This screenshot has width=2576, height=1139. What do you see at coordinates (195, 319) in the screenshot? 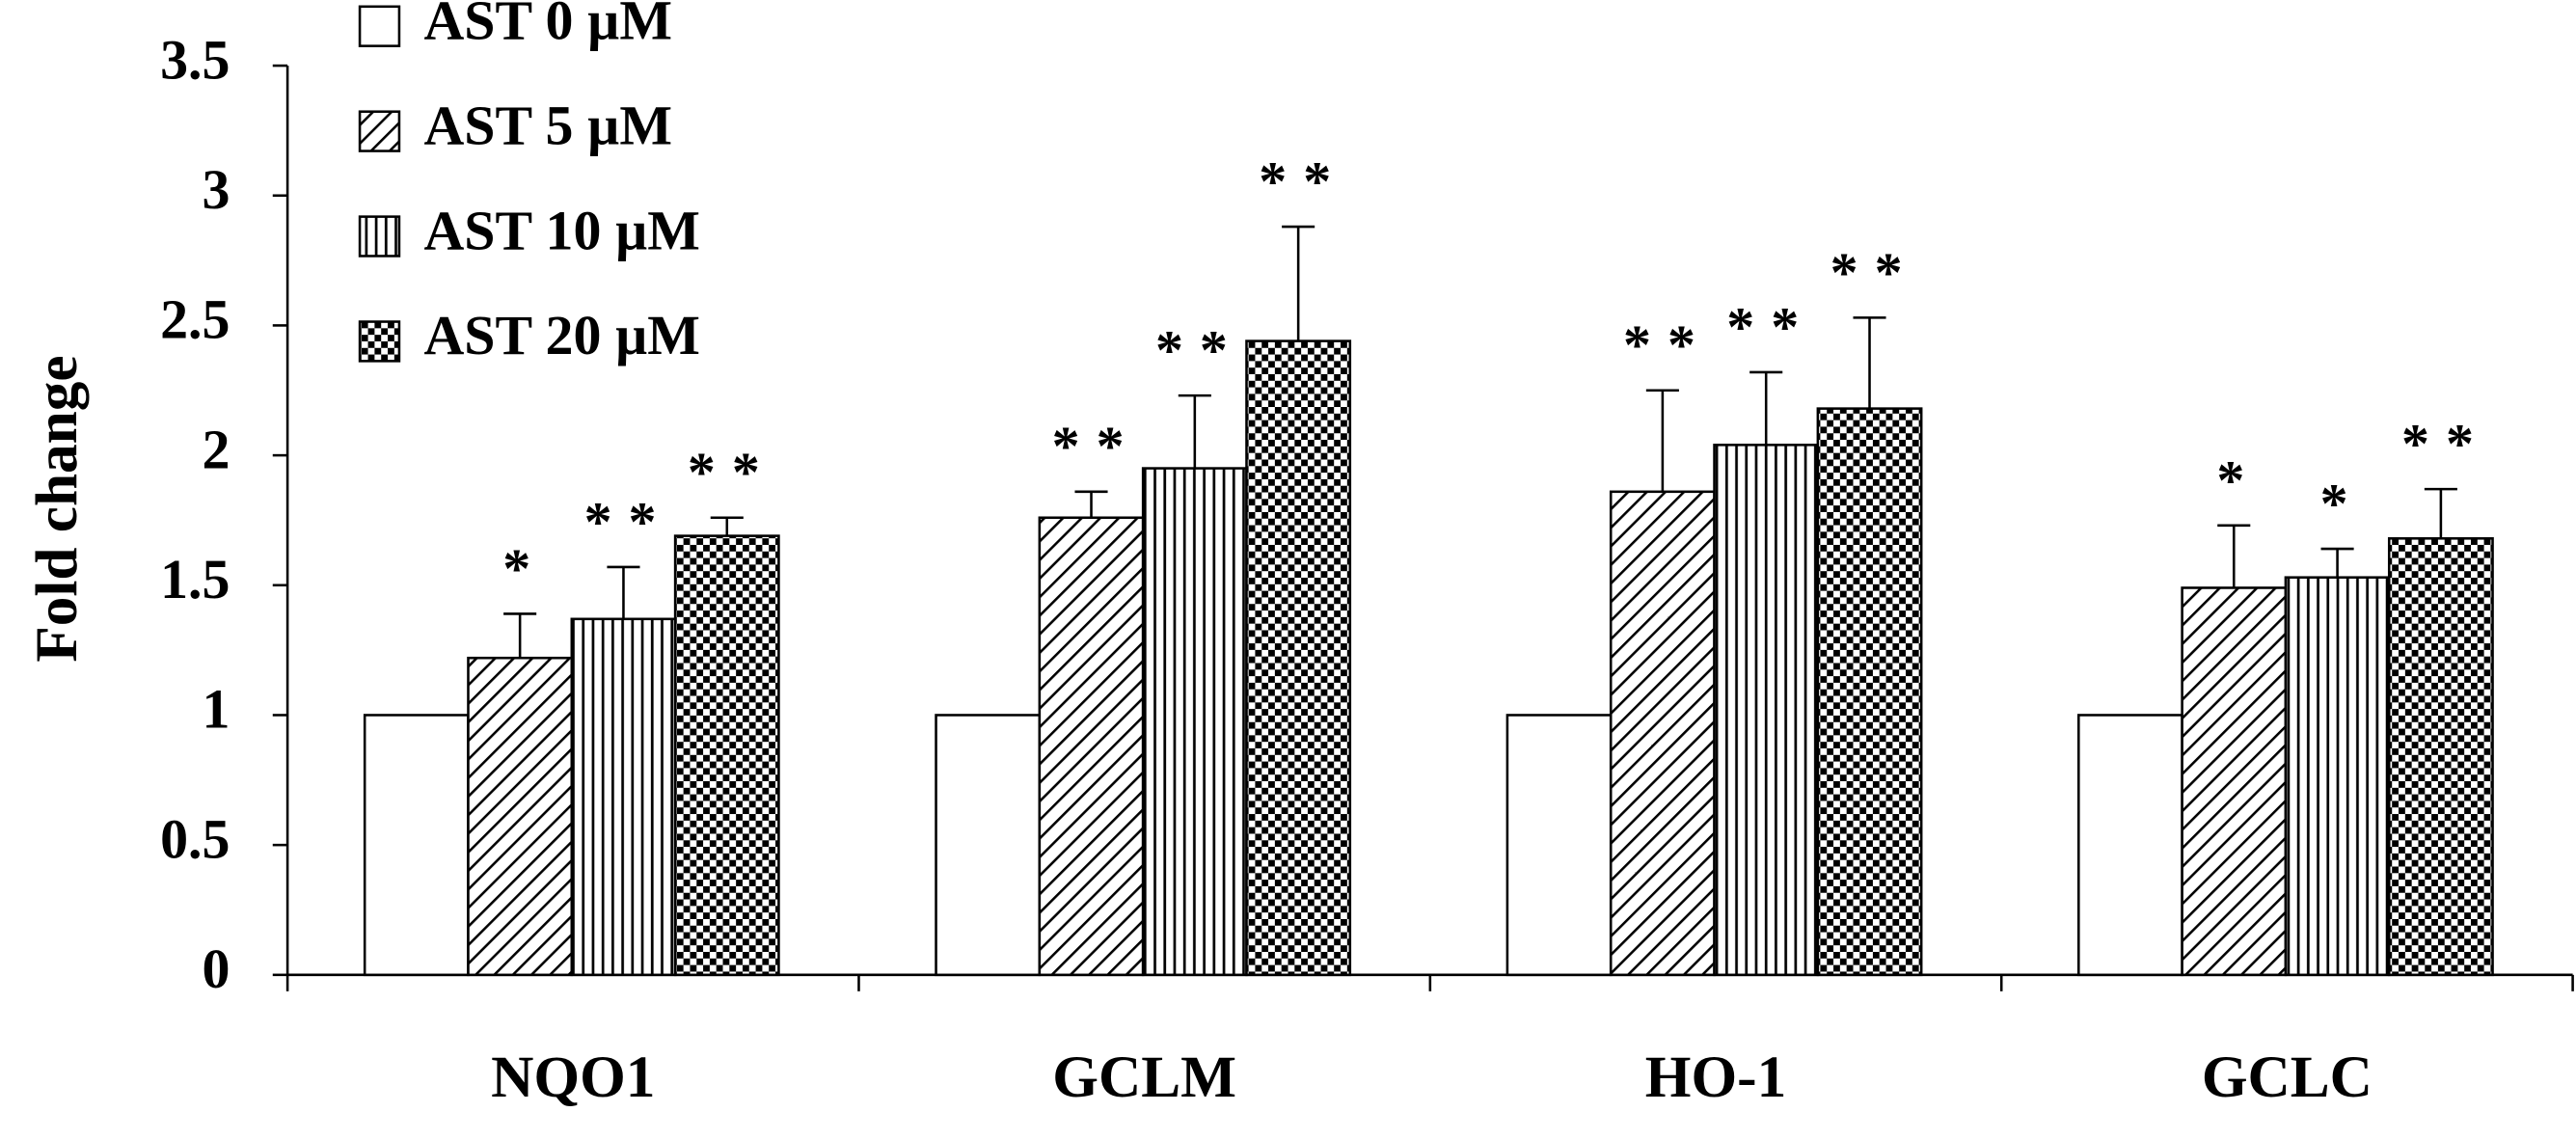
I see `y-tick-label: 2.5` at bounding box center [195, 319].